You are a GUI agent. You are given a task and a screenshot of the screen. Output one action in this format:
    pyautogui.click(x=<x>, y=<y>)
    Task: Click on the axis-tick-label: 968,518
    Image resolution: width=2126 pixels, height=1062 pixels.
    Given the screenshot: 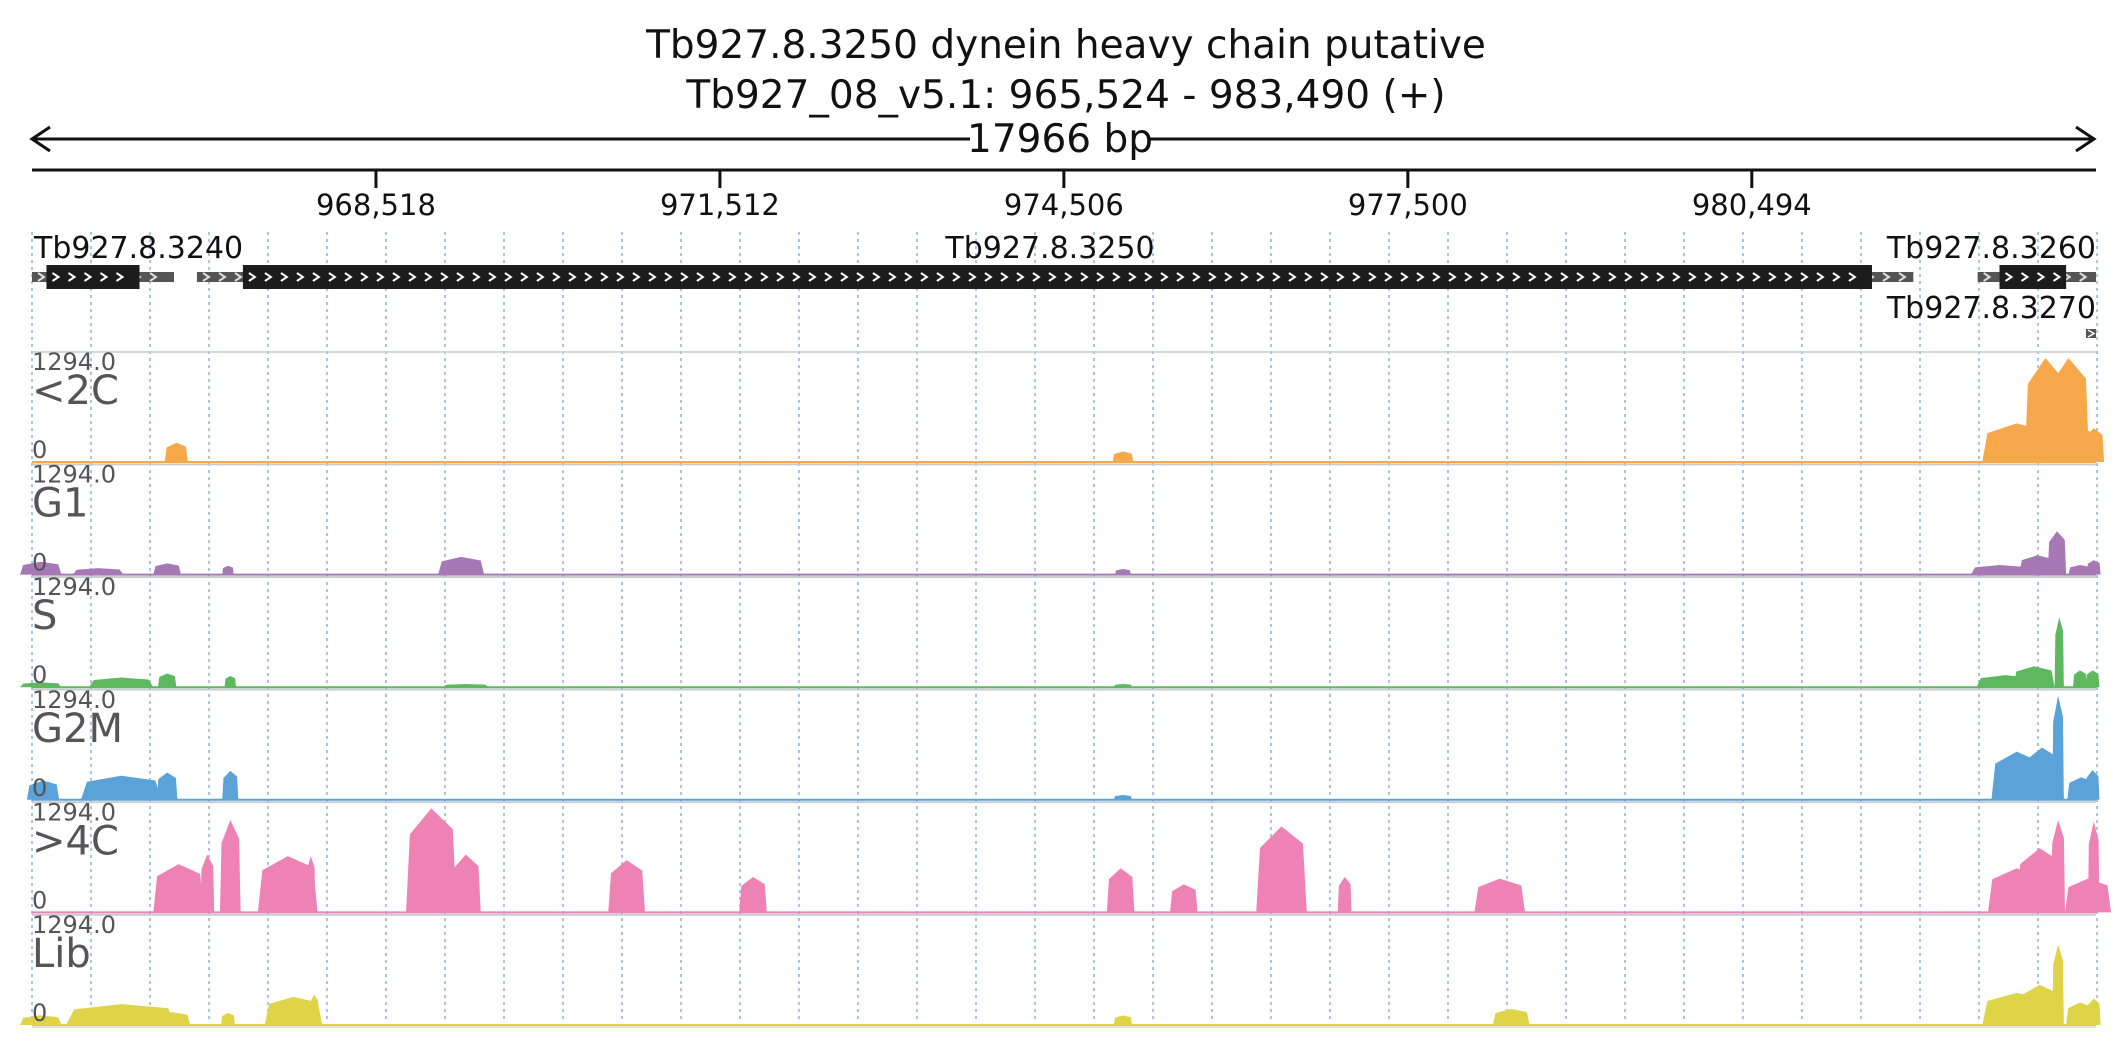 What is the action you would take?
    pyautogui.click(x=376, y=205)
    